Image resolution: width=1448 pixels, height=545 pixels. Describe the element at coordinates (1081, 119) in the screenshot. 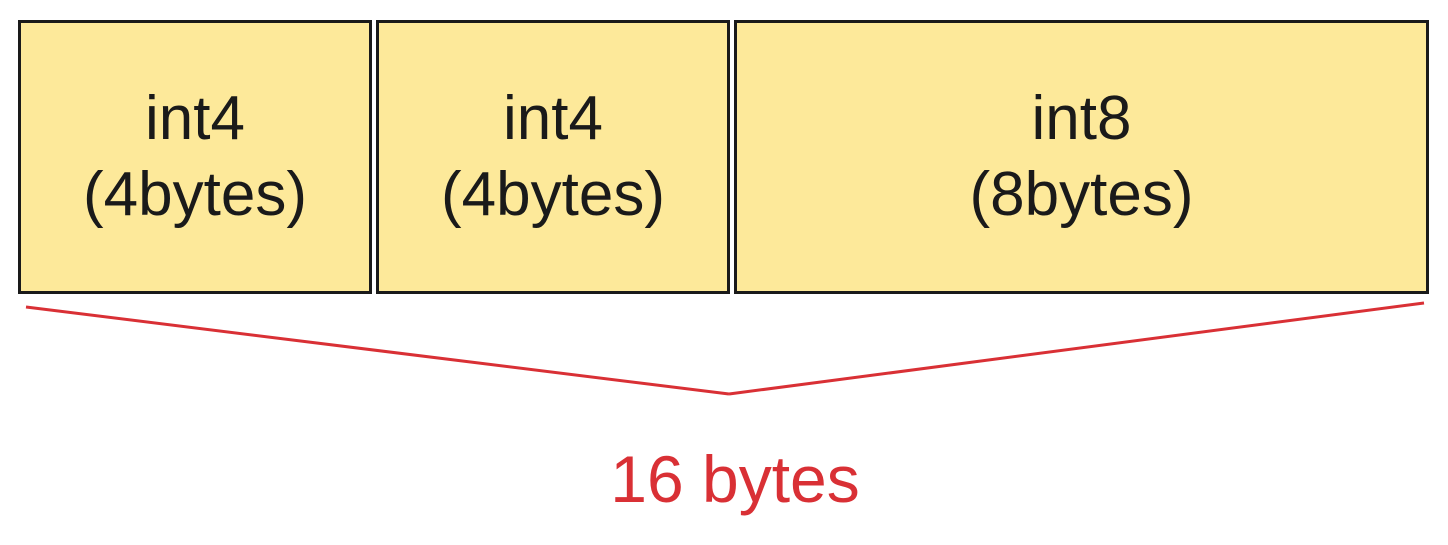

I see `field-type-label: int8` at that location.